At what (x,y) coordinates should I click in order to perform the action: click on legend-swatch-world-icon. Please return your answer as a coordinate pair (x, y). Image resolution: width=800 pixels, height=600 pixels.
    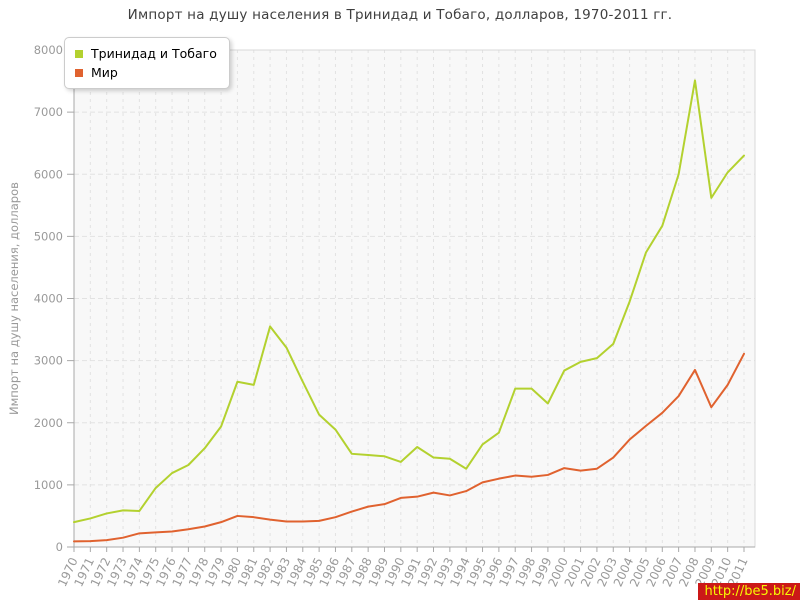
    Looking at the image, I should click on (79, 72).